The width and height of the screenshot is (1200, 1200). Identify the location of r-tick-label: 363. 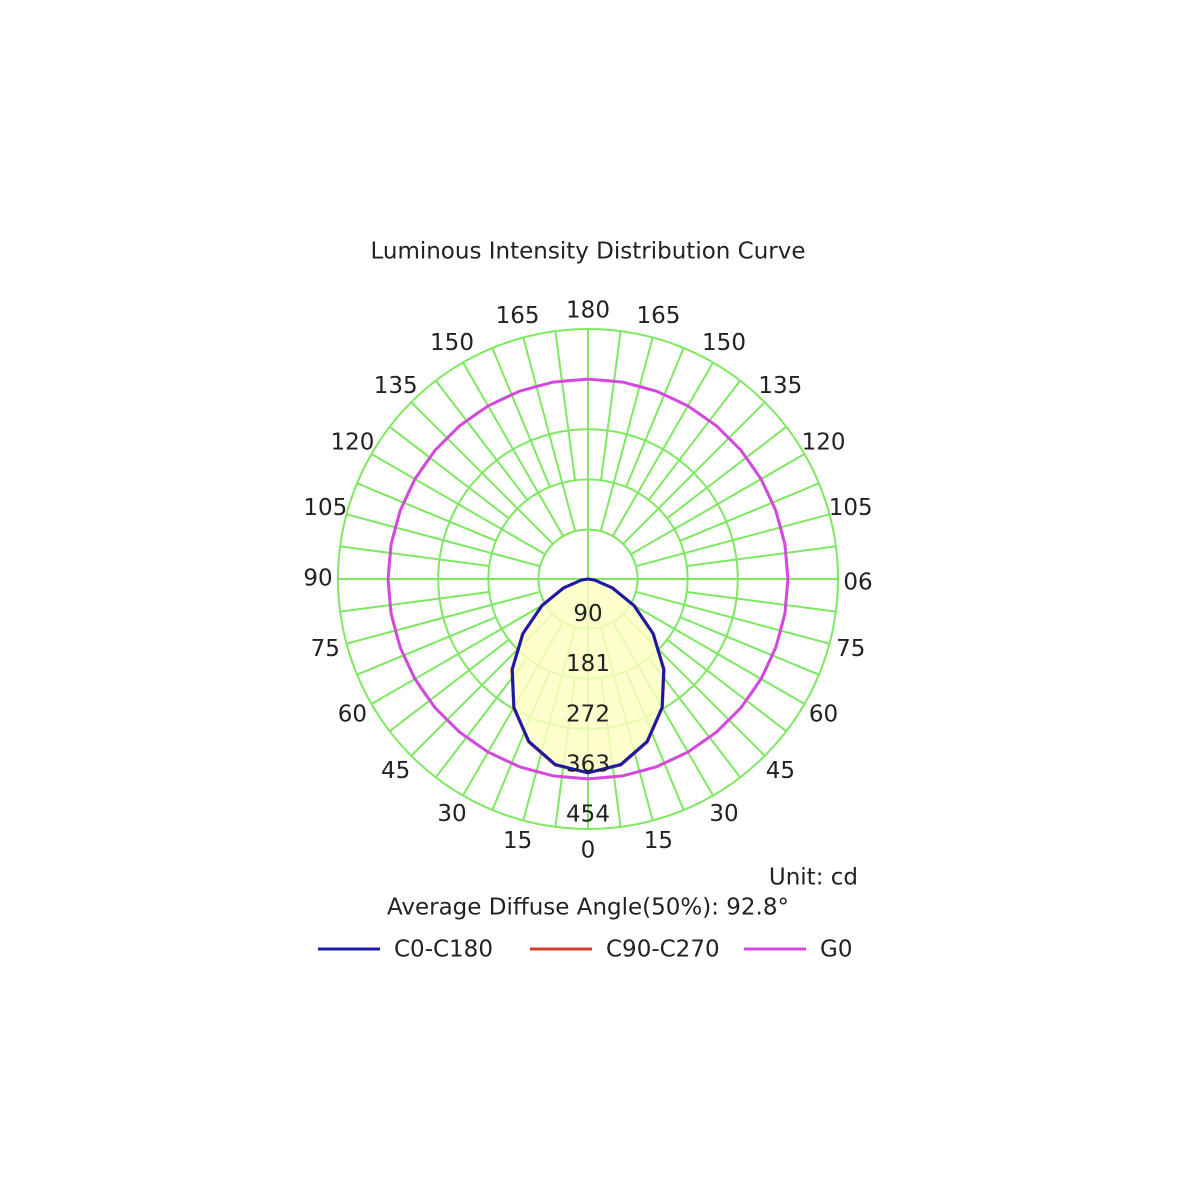
(588, 764).